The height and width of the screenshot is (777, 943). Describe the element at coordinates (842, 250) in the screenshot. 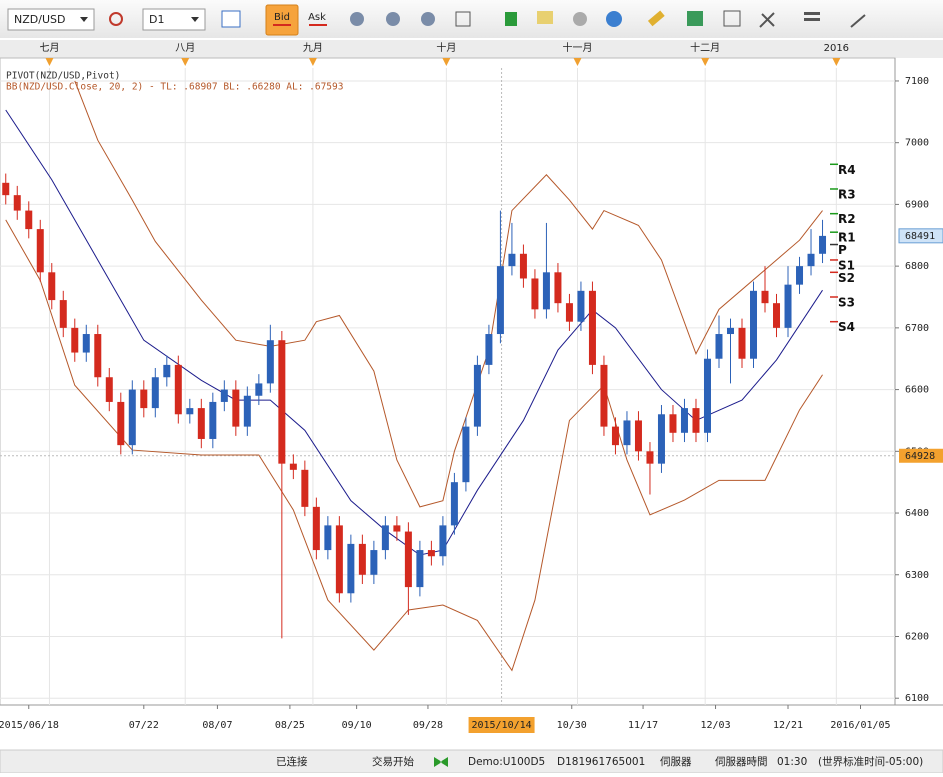

I see `pivot-label: P` at that location.